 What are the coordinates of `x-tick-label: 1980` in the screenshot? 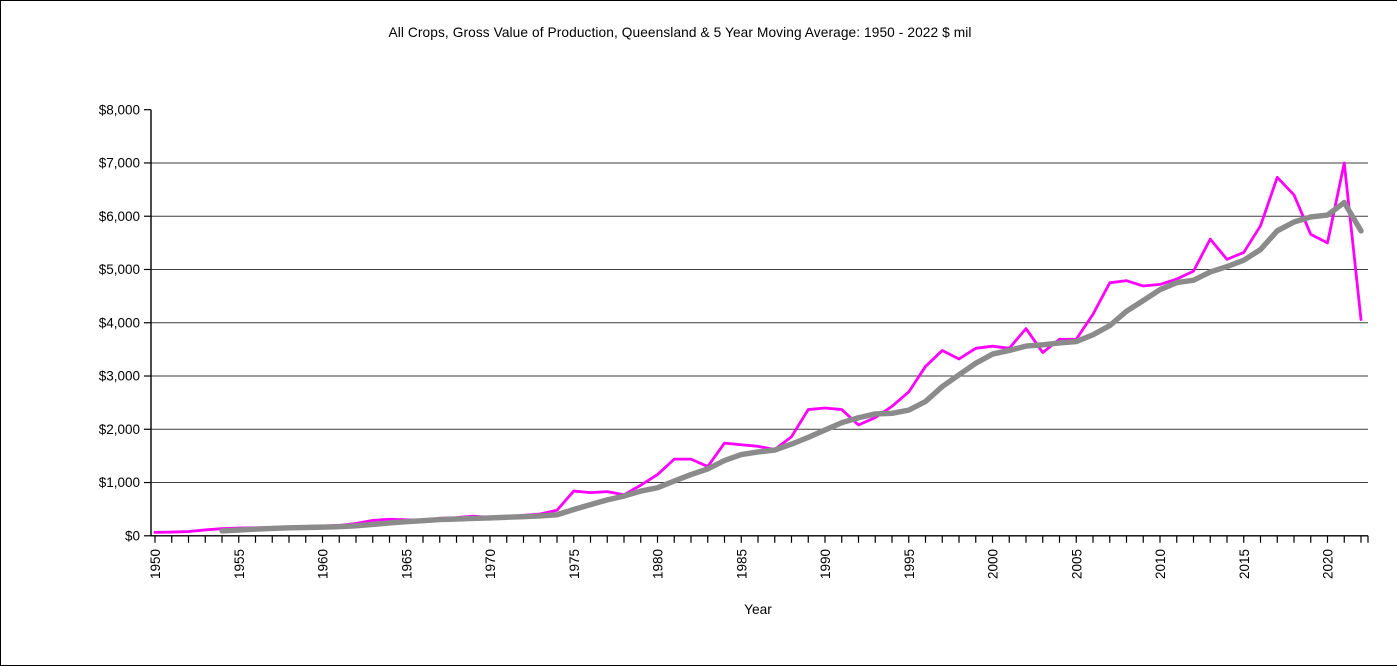 It's located at (658, 564).